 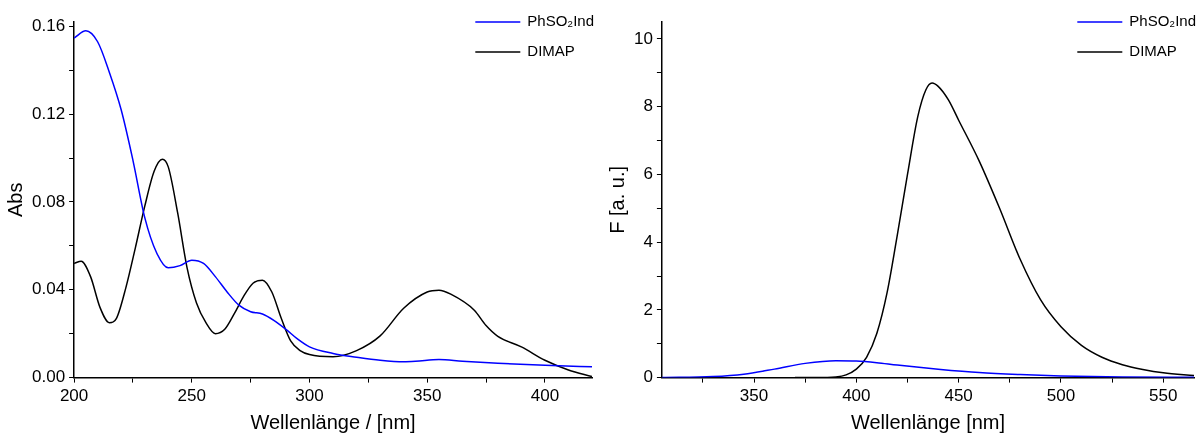 I want to click on text: 0.00, so click(x=48, y=377).